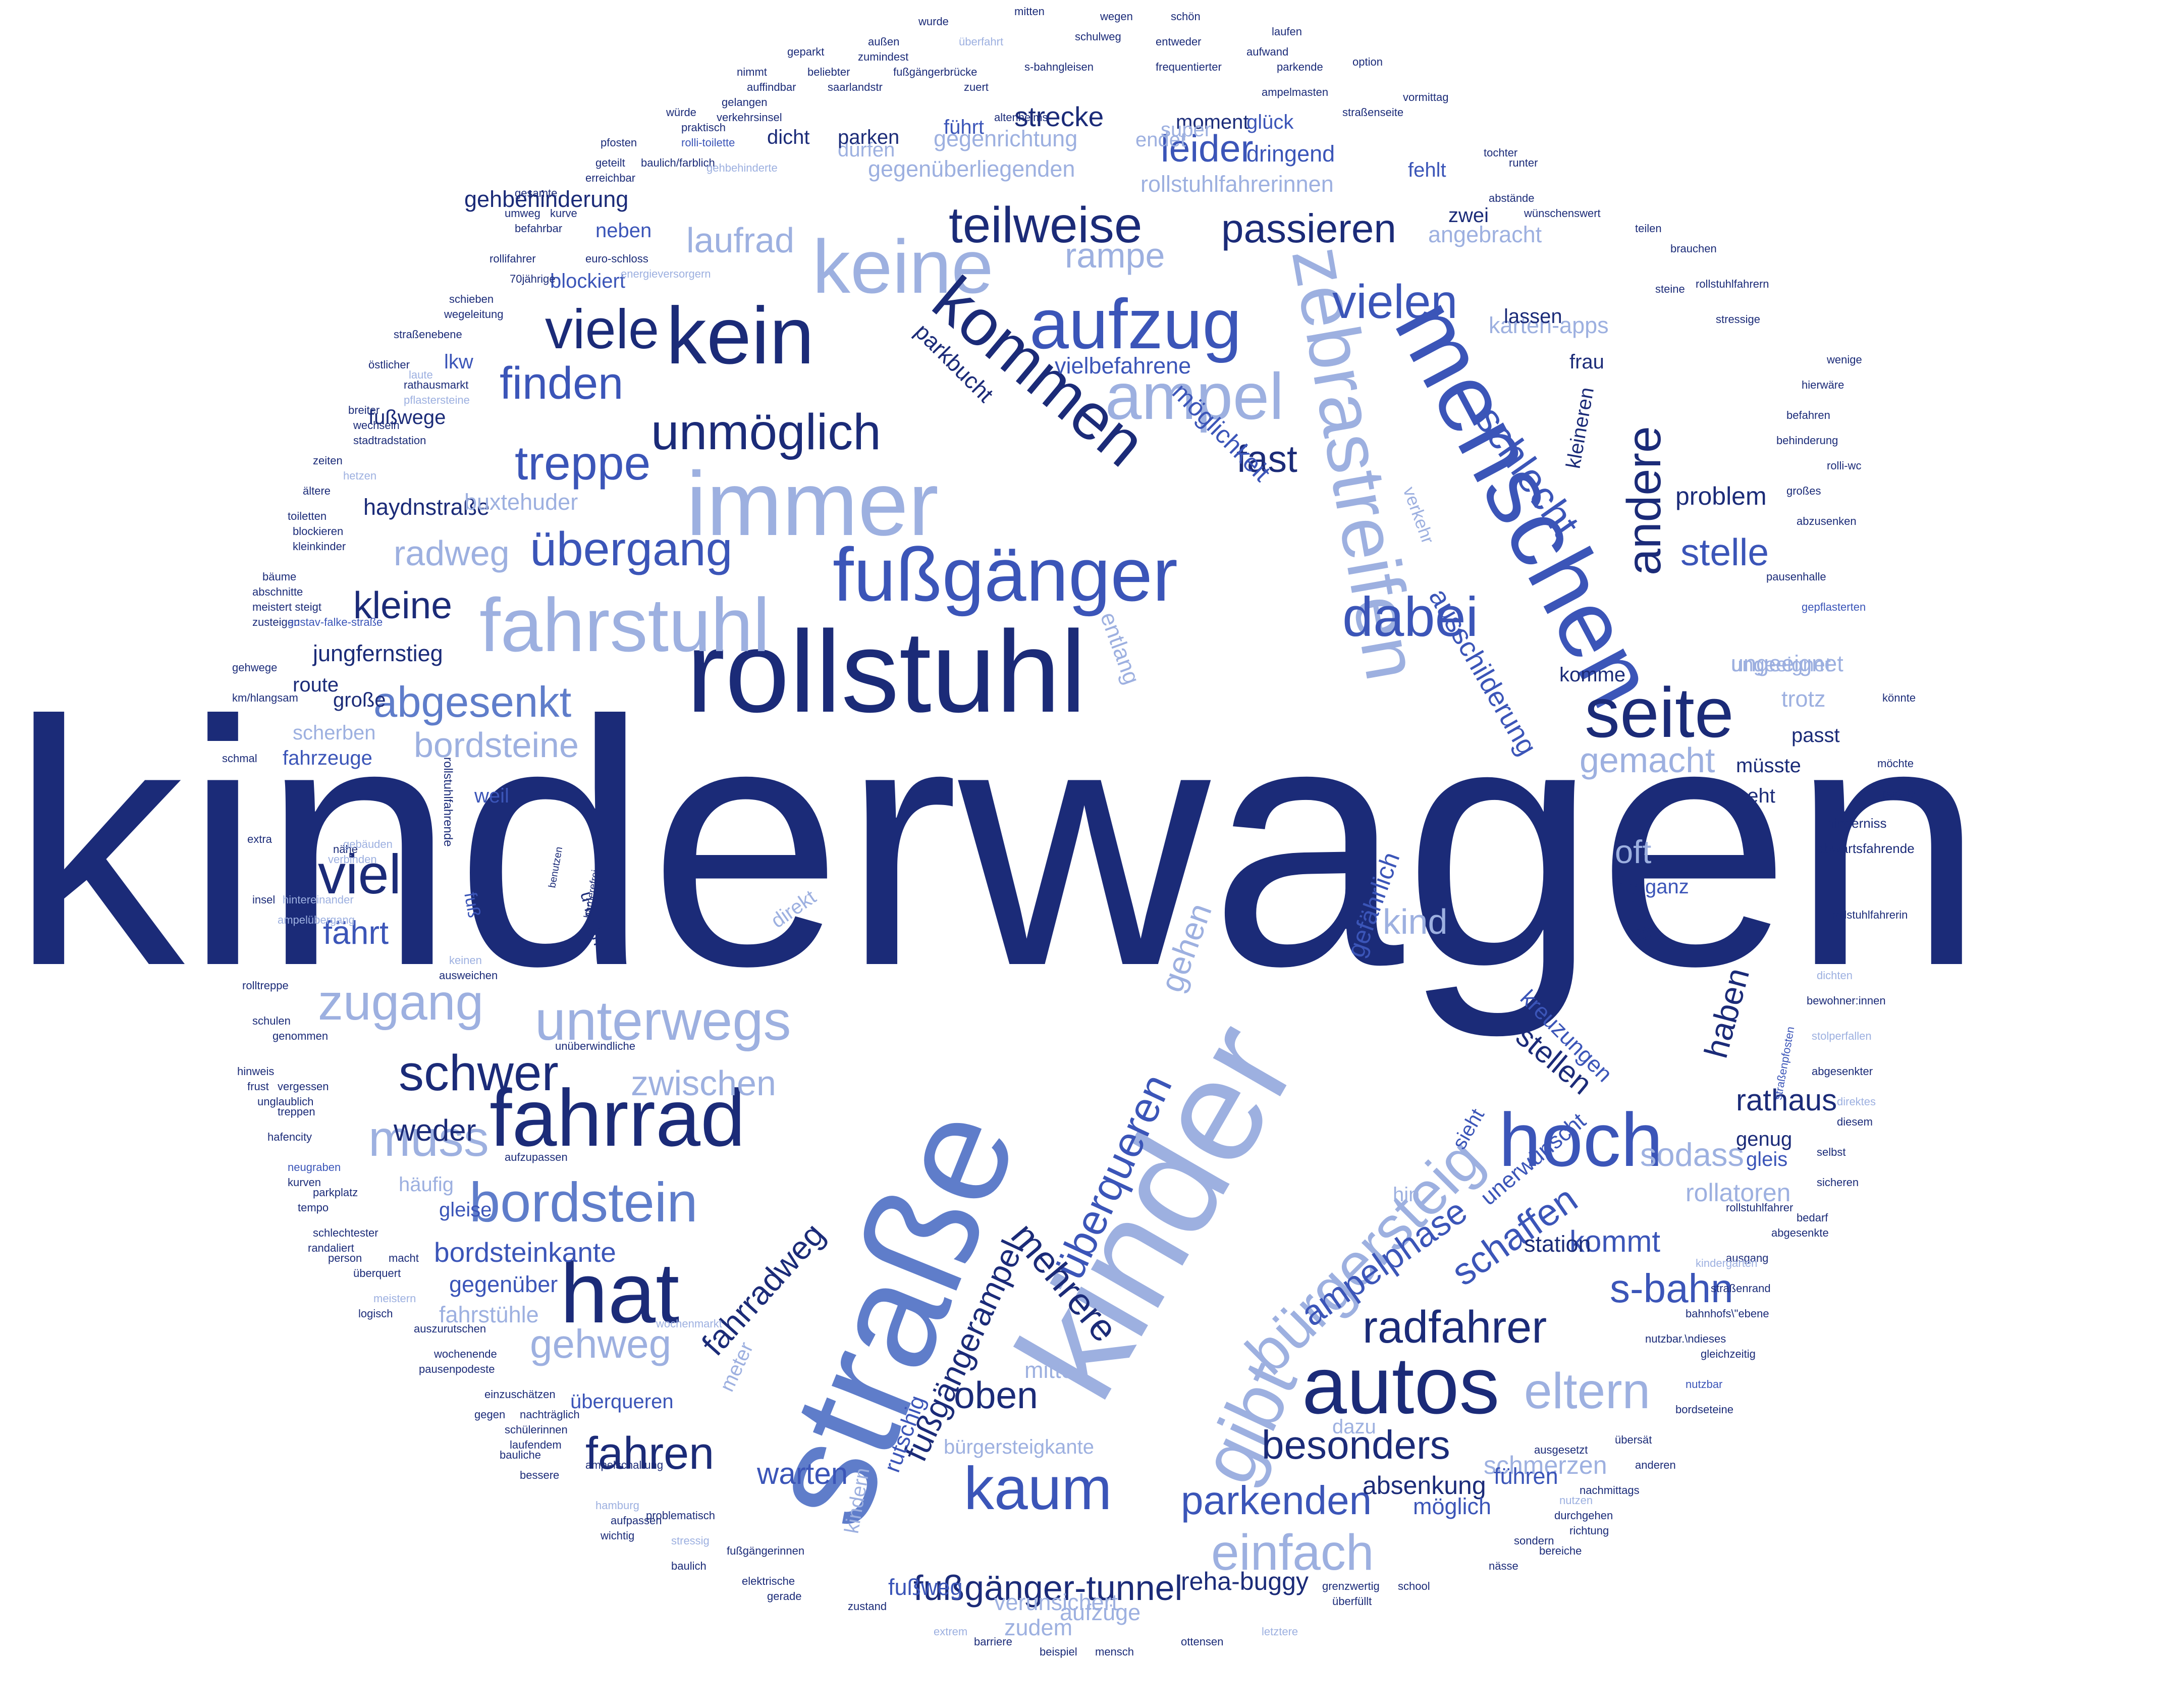 This screenshot has height=1708, width=2173. I want to click on cloud-word-geparkt: geparkt, so click(805, 51).